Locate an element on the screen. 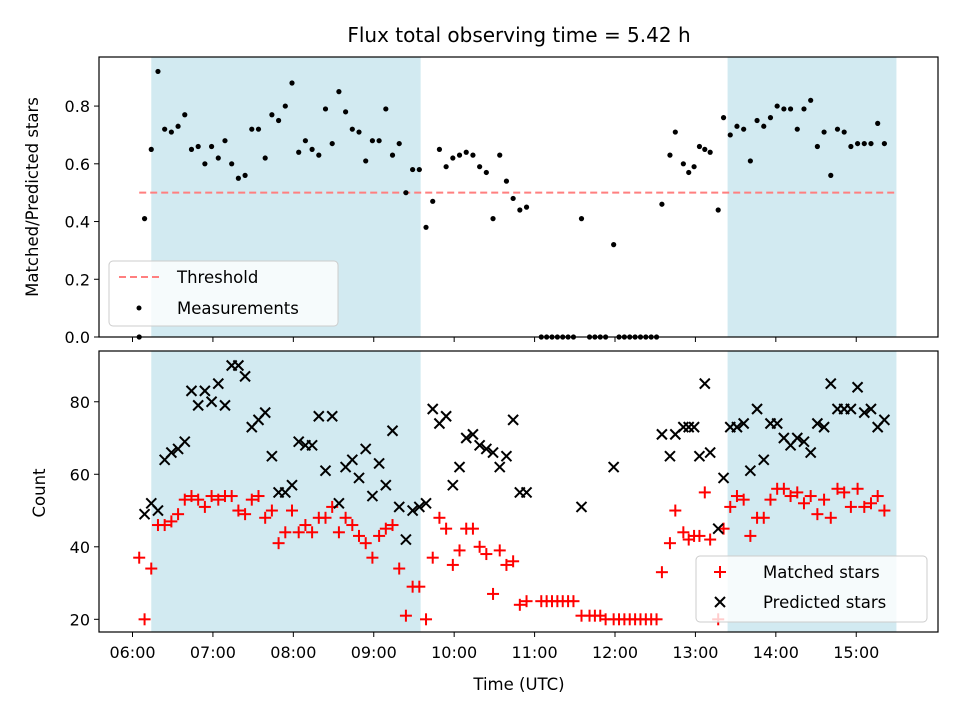  legend-matched-swatch is located at coordinates (720, 572).